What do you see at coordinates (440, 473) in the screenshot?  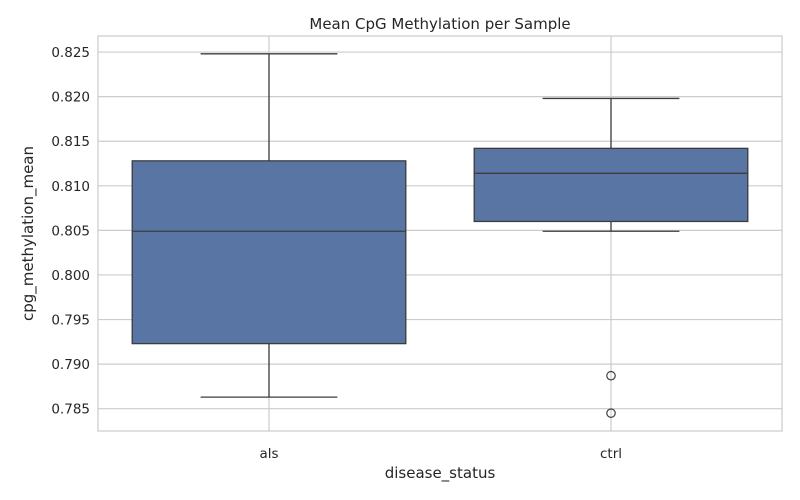 I see `x-axis-label: disease_status` at bounding box center [440, 473].